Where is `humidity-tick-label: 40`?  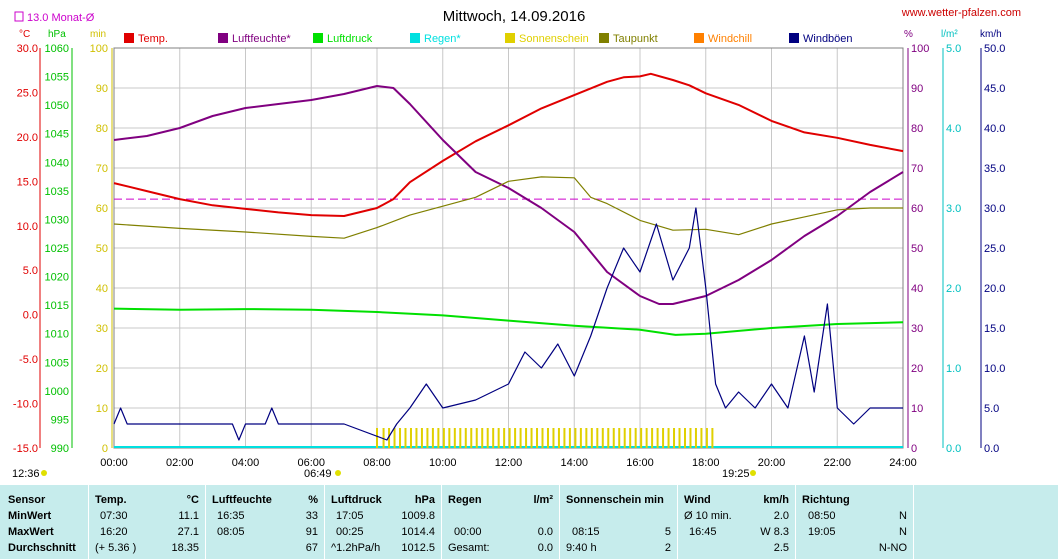 humidity-tick-label: 40 is located at coordinates (917, 289).